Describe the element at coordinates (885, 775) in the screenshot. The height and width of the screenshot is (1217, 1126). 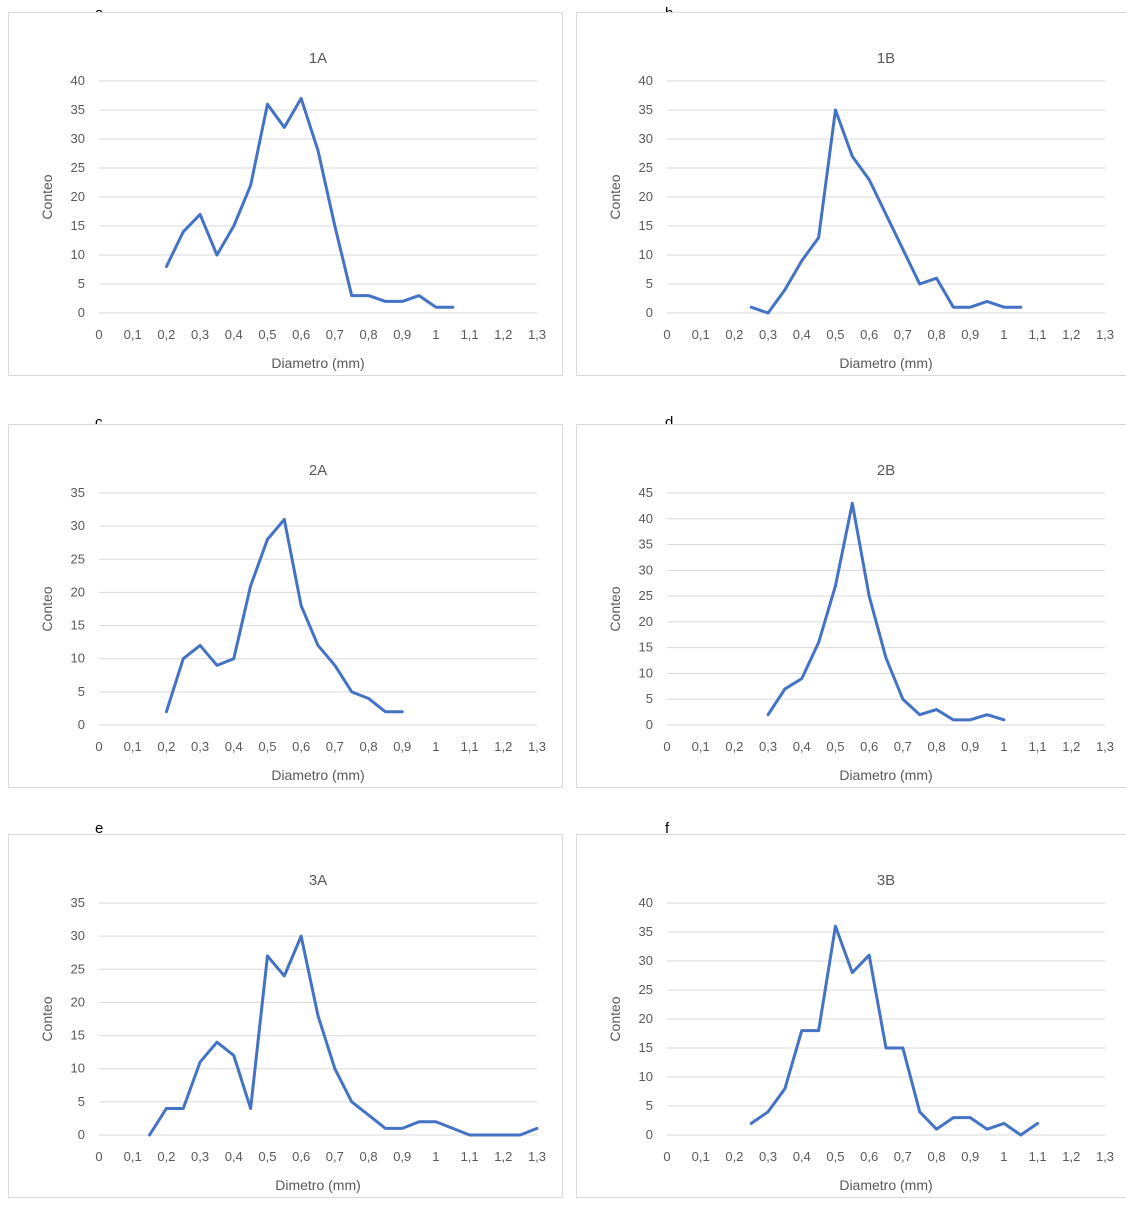
I see `x-axis-title: Diametro (mm)` at that location.